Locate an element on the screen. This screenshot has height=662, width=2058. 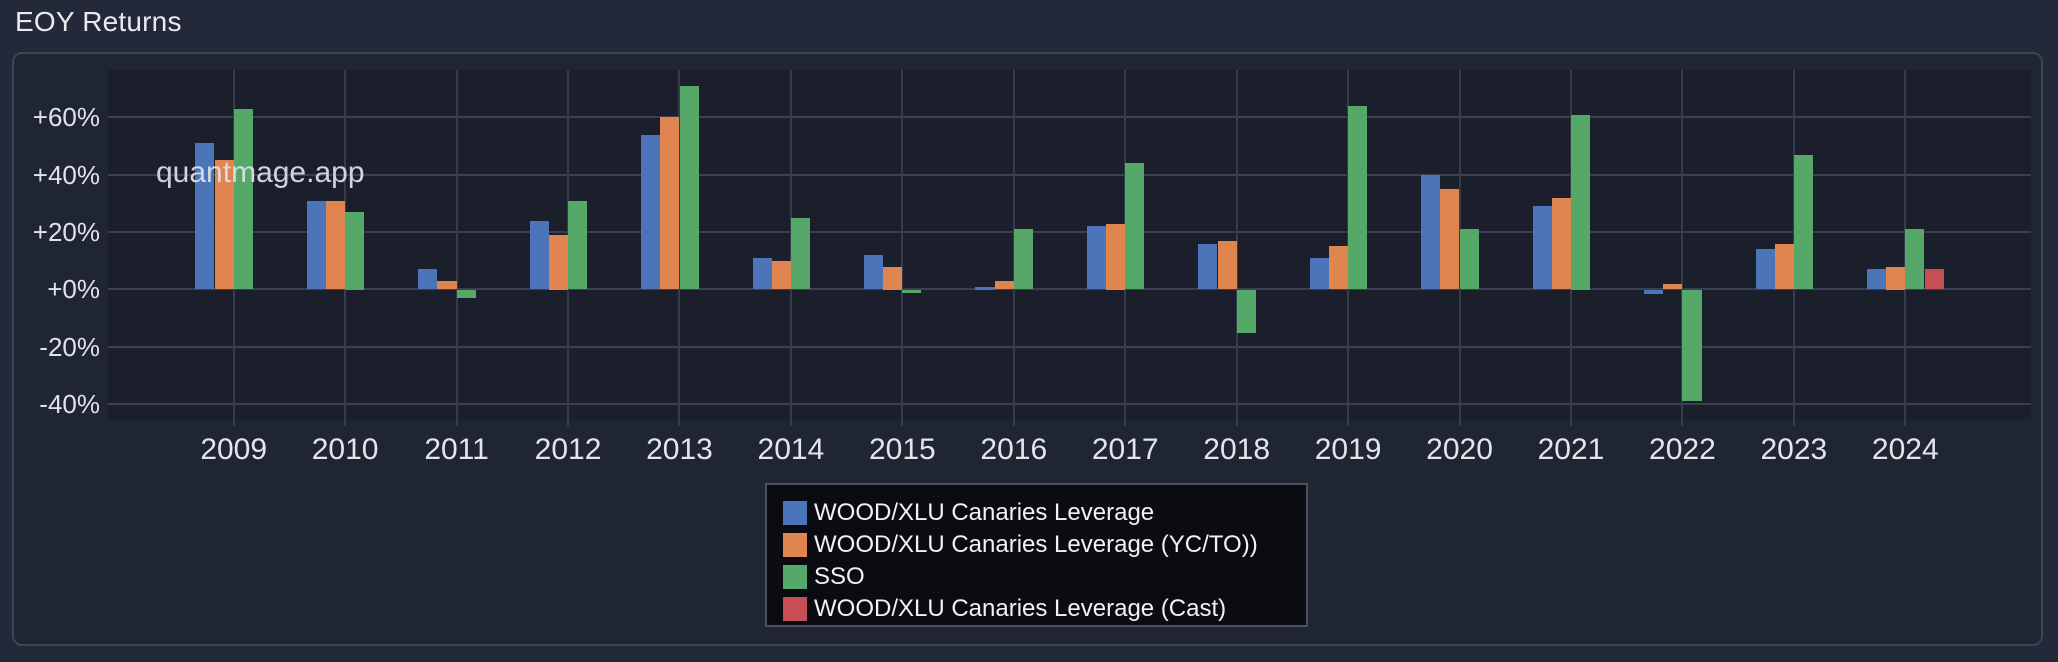
legend-label: SSO is located at coordinates (839, 576).